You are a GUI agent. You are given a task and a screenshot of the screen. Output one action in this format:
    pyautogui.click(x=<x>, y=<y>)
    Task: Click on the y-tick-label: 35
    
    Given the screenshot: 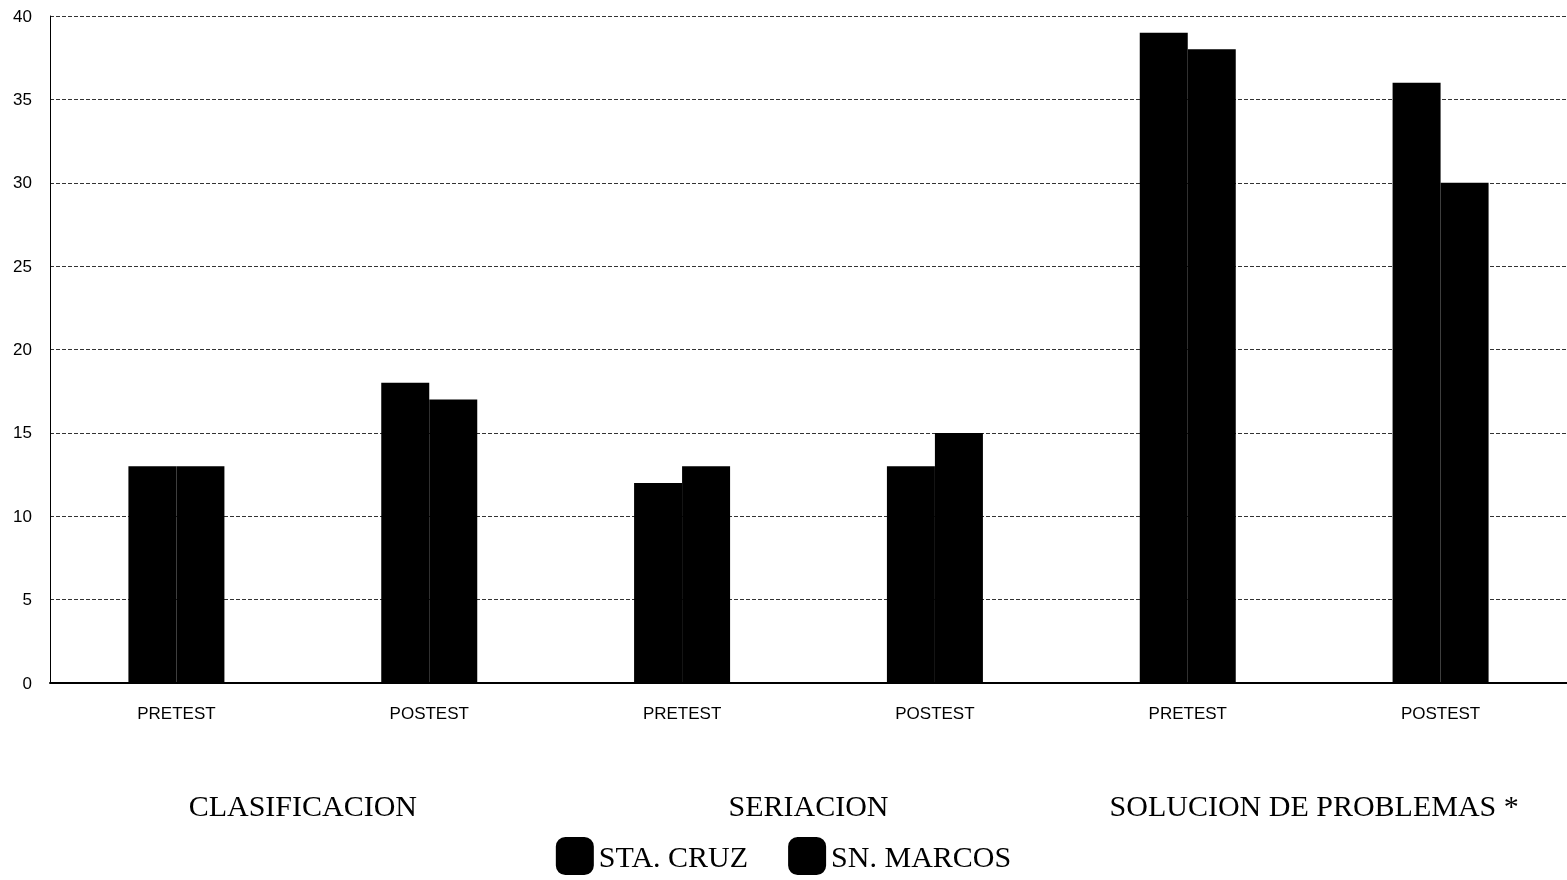 What is the action you would take?
    pyautogui.click(x=22, y=99)
    